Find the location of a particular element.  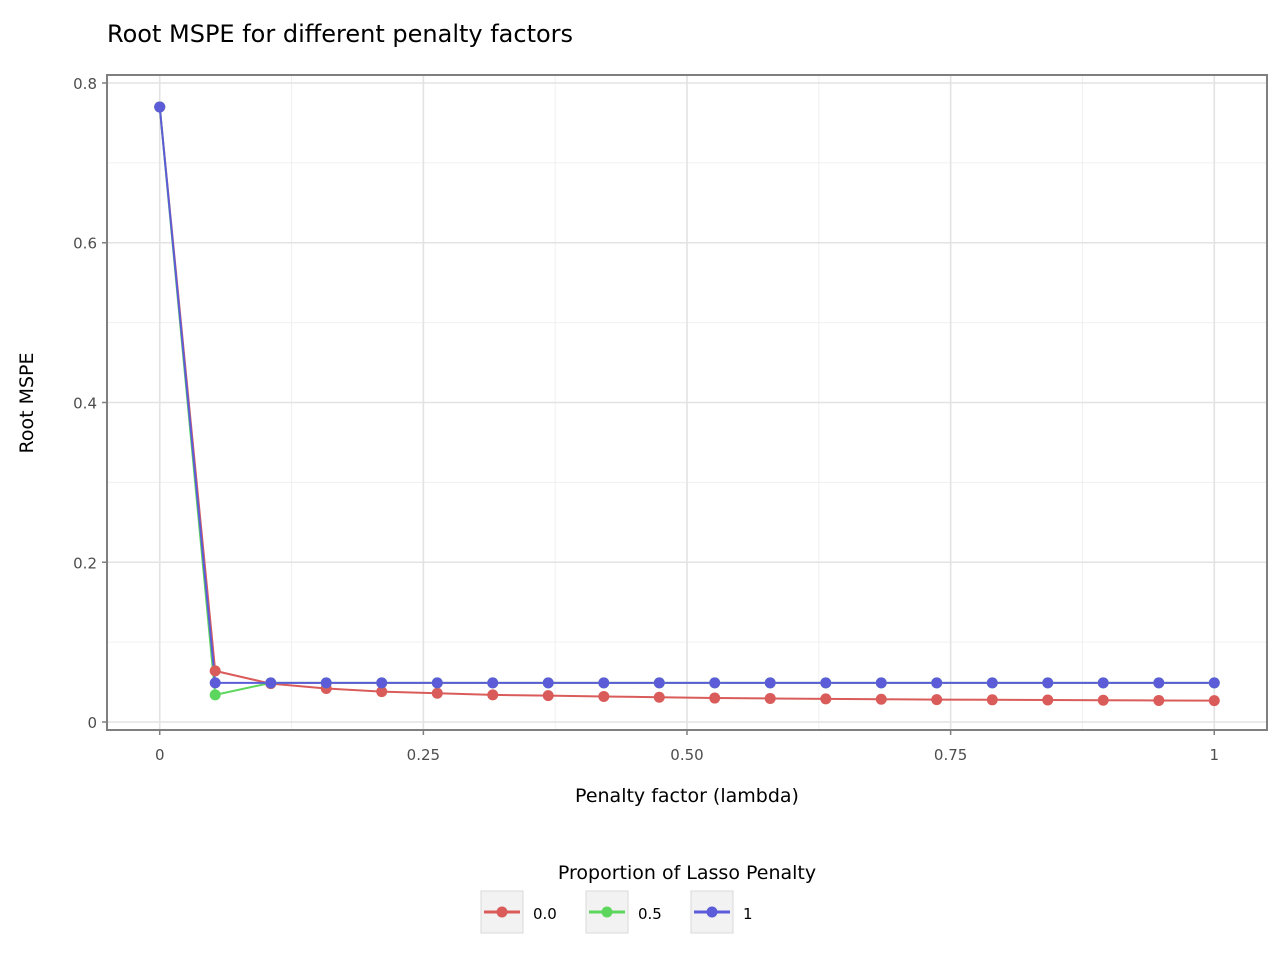

legend-label: 0.5 is located at coordinates (650, 914).